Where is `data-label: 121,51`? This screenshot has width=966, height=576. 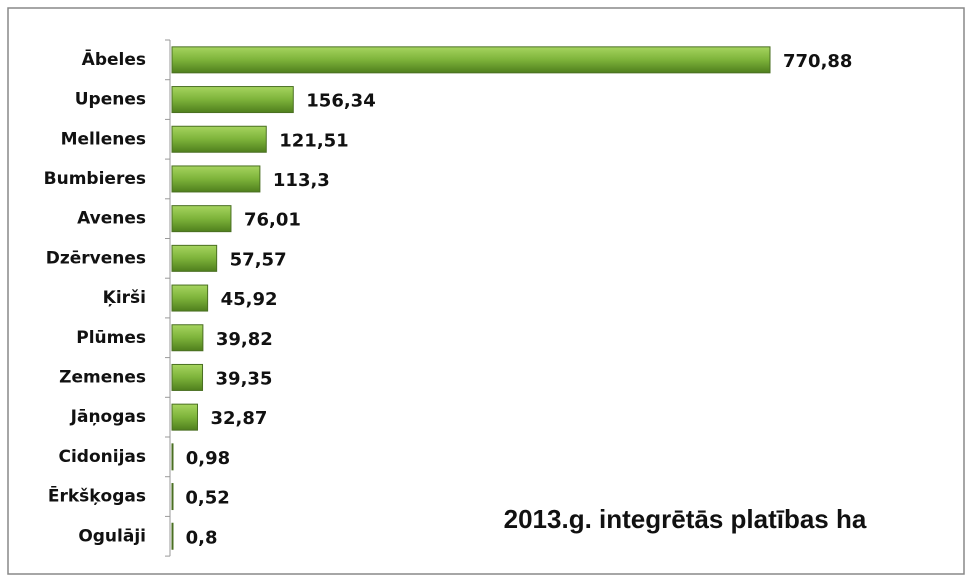
data-label: 121,51 is located at coordinates (313, 140).